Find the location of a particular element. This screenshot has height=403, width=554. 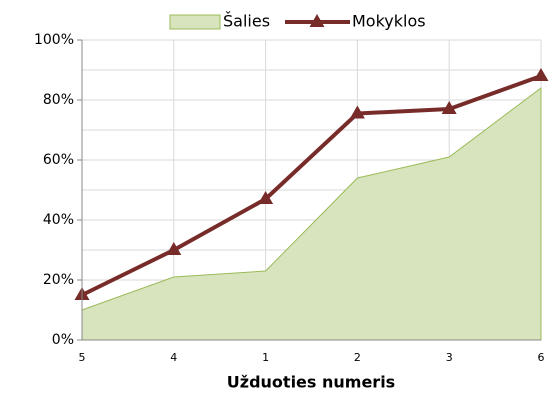

y-tick-label: 40% is located at coordinates (58, 220).